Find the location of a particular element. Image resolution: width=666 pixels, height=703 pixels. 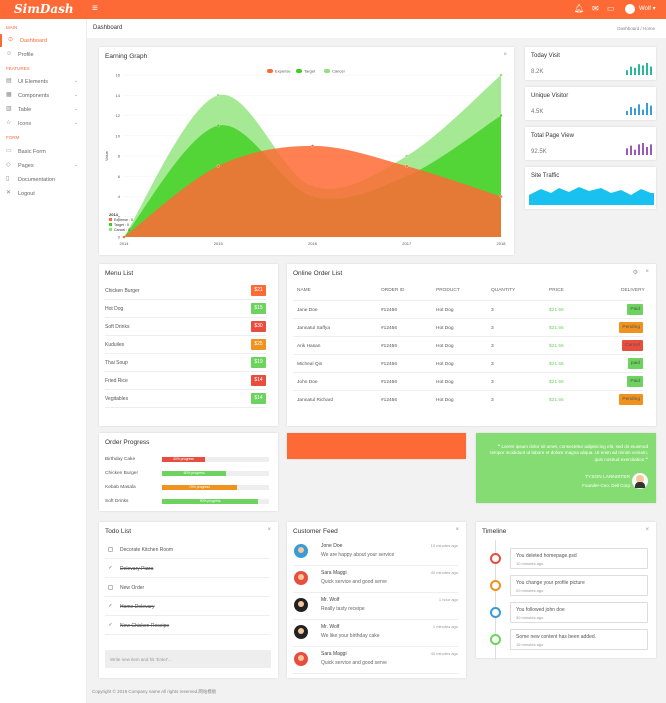

tooltip-swatch is located at coordinates (110, 229).